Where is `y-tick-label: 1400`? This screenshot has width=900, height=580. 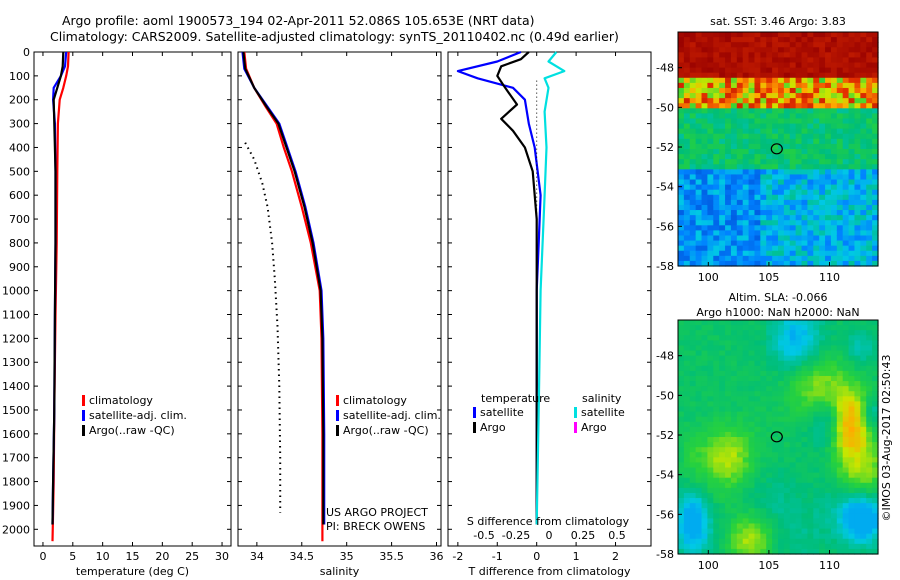 y-tick-label: 1400 is located at coordinates (16, 386).